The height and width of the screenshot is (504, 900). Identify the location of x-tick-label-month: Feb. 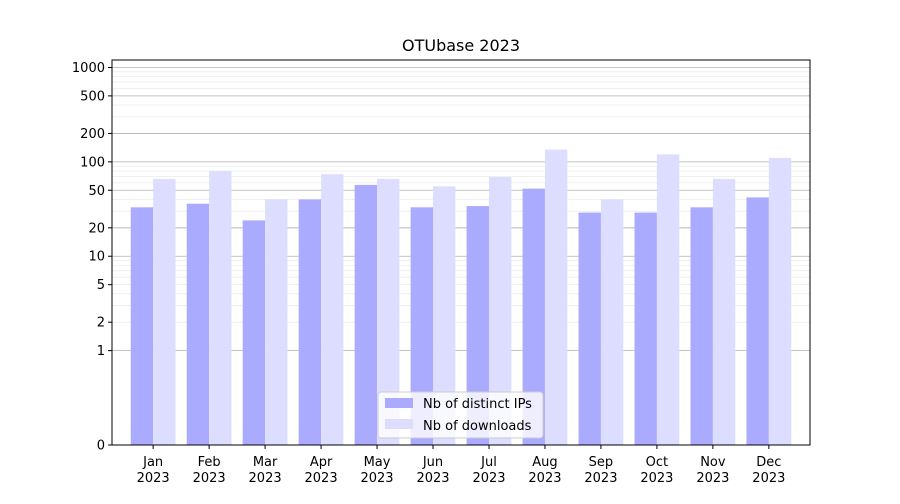
(209, 462).